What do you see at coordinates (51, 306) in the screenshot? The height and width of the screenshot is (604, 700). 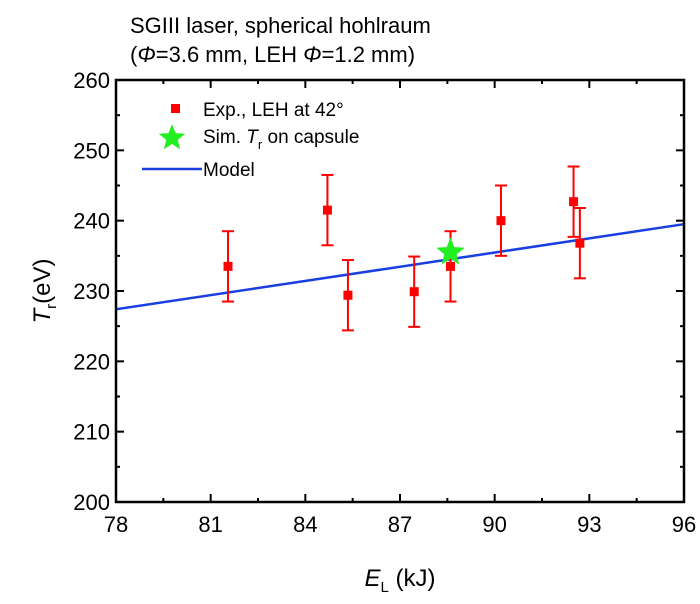 I see `y-axis-subscript: r` at bounding box center [51, 306].